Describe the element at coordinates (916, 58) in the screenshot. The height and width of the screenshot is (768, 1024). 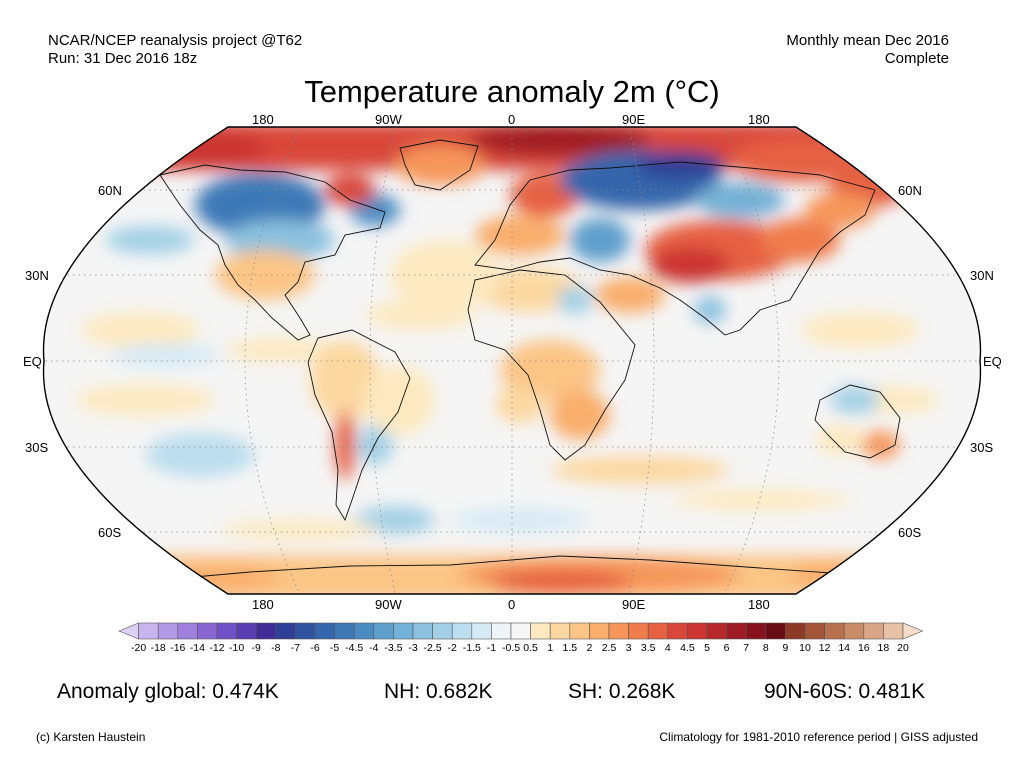
I see `period-line-2: Complete` at that location.